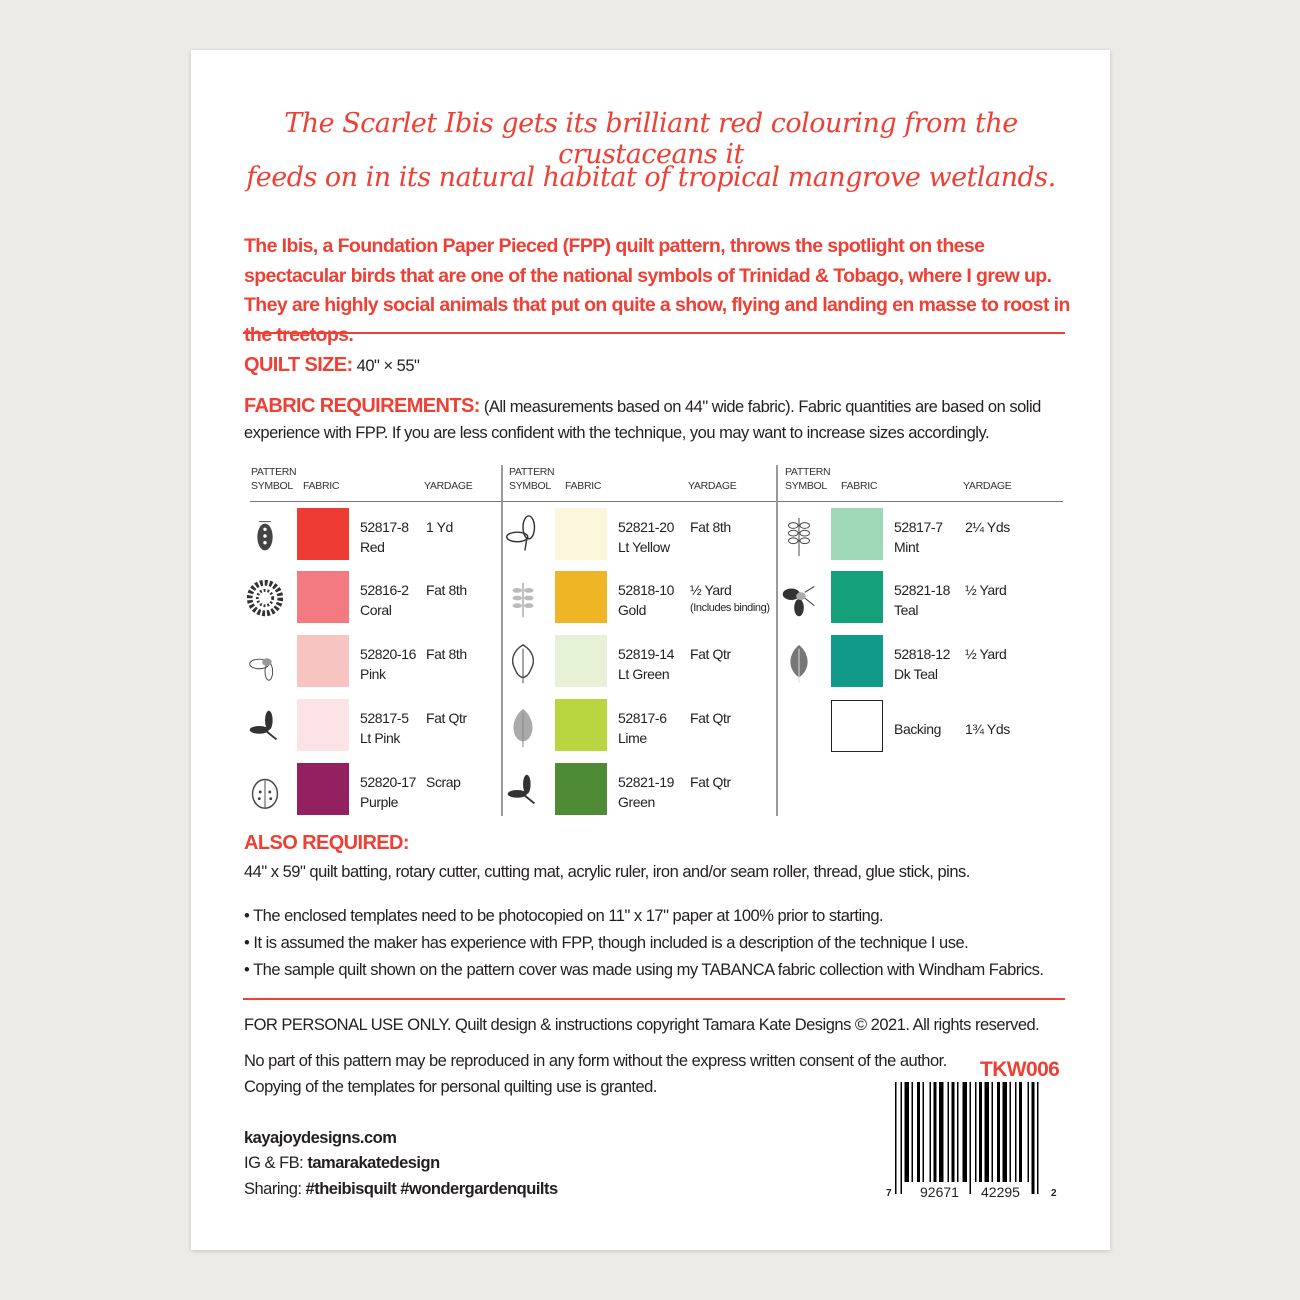  I want to click on barcode-group-1: 92671, so click(939, 1192).